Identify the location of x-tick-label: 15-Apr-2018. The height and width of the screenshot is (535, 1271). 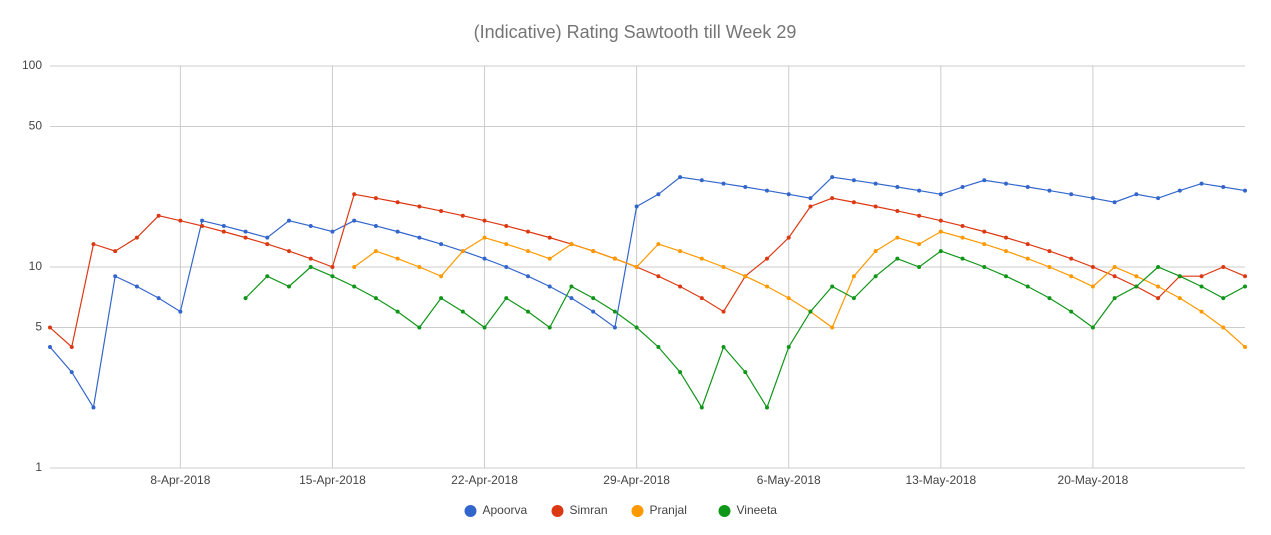
(332, 480).